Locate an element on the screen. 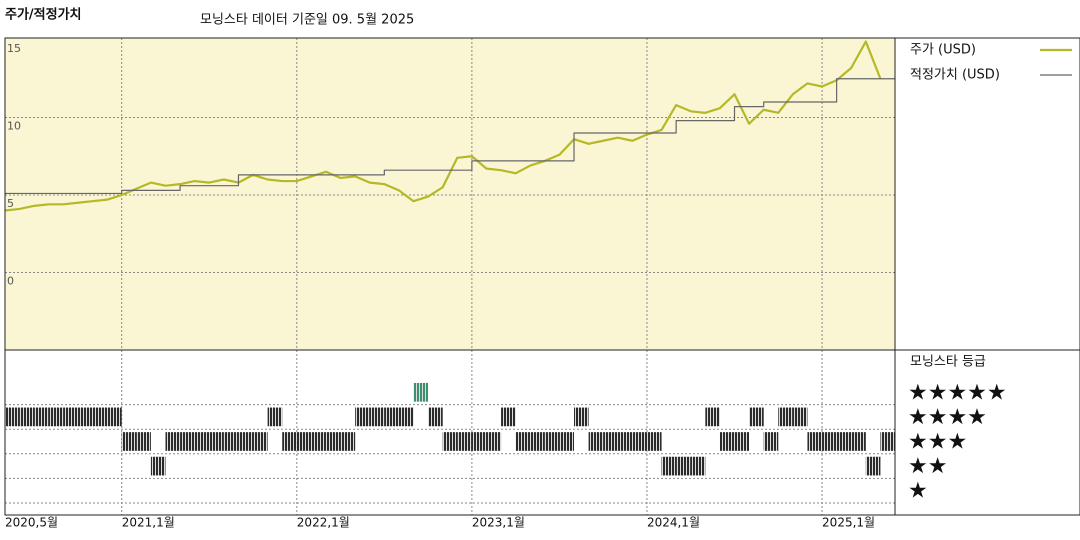 The height and width of the screenshot is (540, 1080). chart-title: 주가/적정가치 is located at coordinates (43, 15).